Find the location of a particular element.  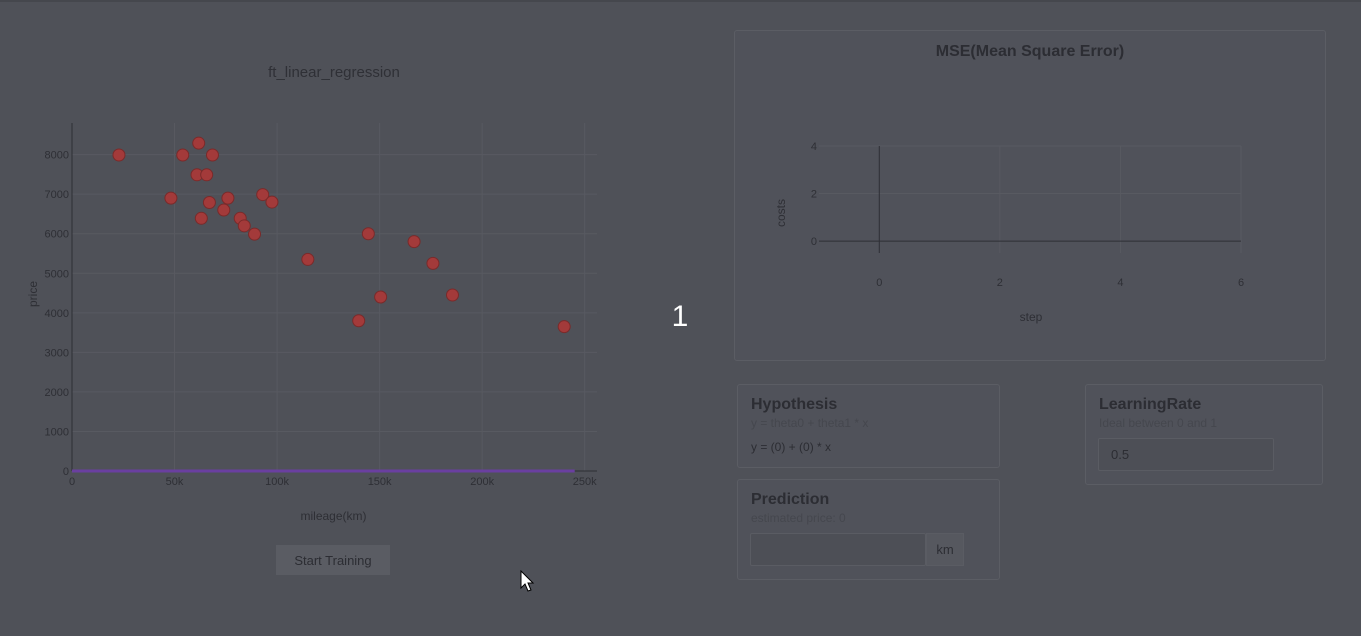

km-unit-label: km is located at coordinates (945, 549).